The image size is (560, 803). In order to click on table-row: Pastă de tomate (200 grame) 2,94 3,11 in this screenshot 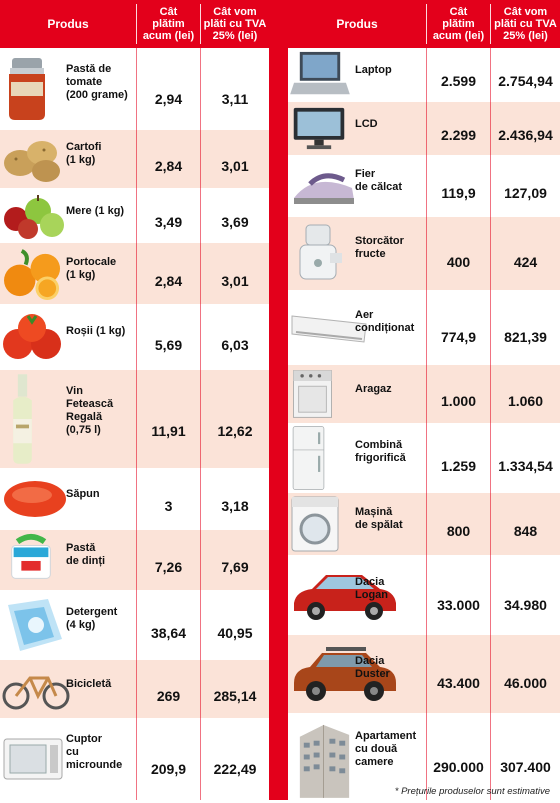, I will do `click(134, 89)`.